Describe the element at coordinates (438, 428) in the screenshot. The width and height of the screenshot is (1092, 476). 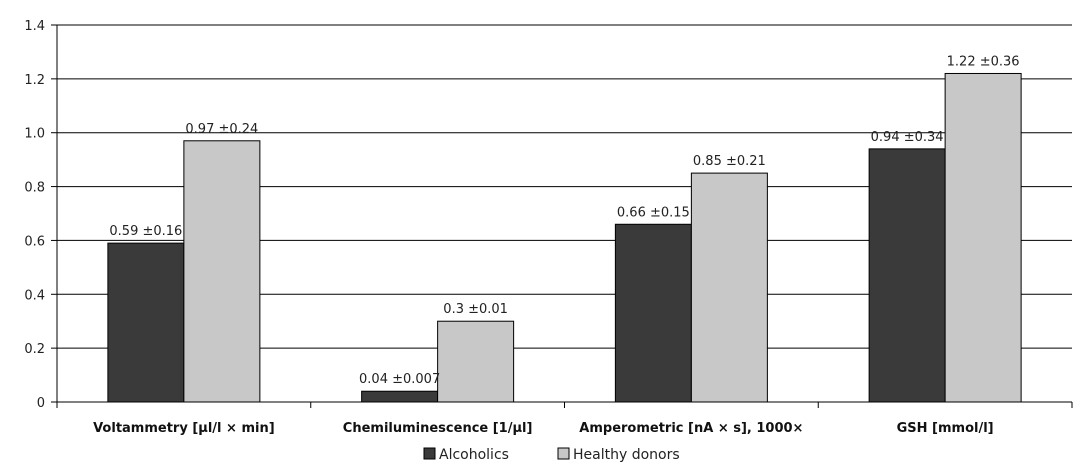
I see `category-label: Chemiluminescence [1/µl]` at that location.